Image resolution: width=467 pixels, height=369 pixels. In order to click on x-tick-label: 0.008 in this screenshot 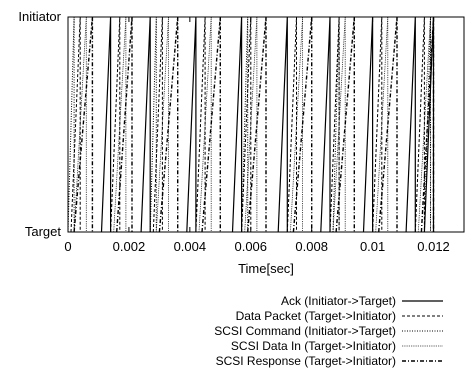, I will do `click(311, 246)`.